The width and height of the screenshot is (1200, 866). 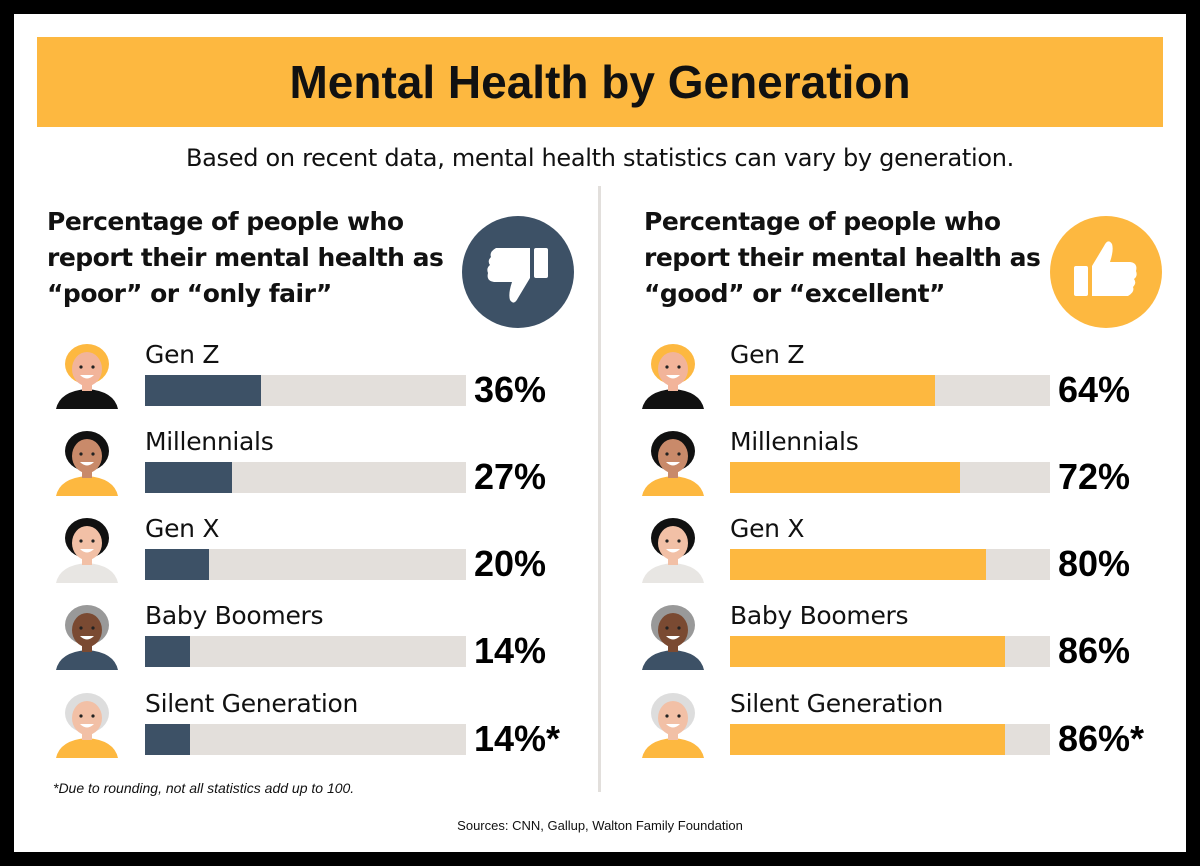 What do you see at coordinates (517, 738) in the screenshot?
I see `data-label: 14%*` at bounding box center [517, 738].